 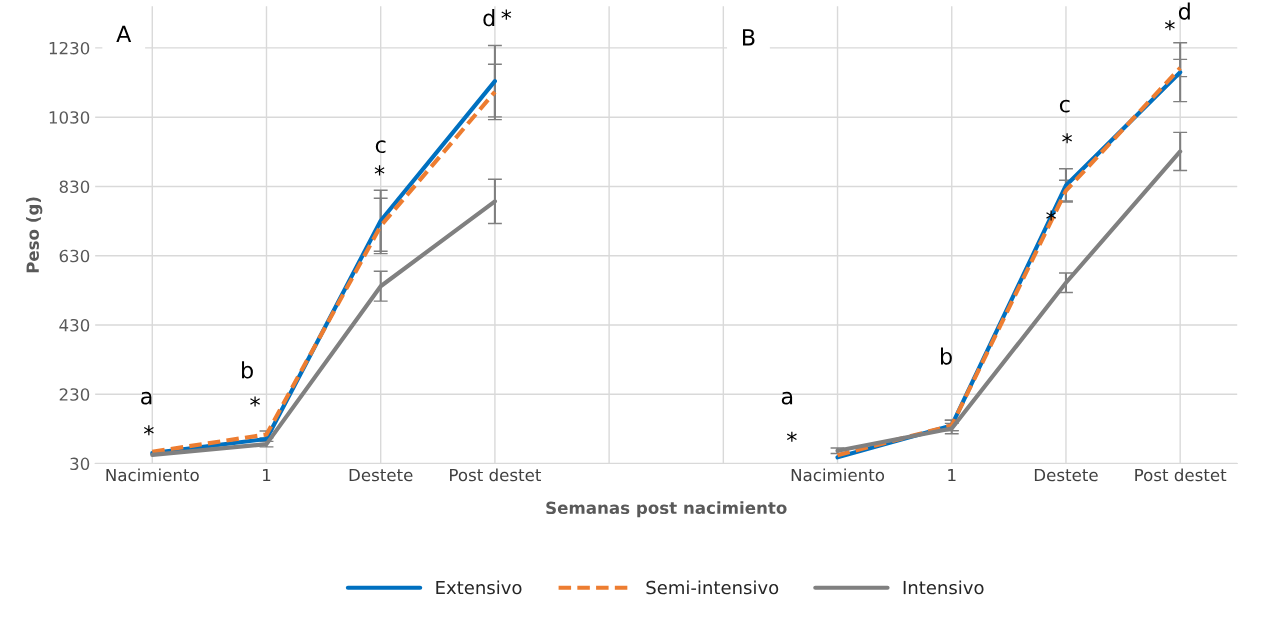 What do you see at coordinates (666, 509) in the screenshot?
I see `x-axis-title: Semanas post nacimiento` at bounding box center [666, 509].